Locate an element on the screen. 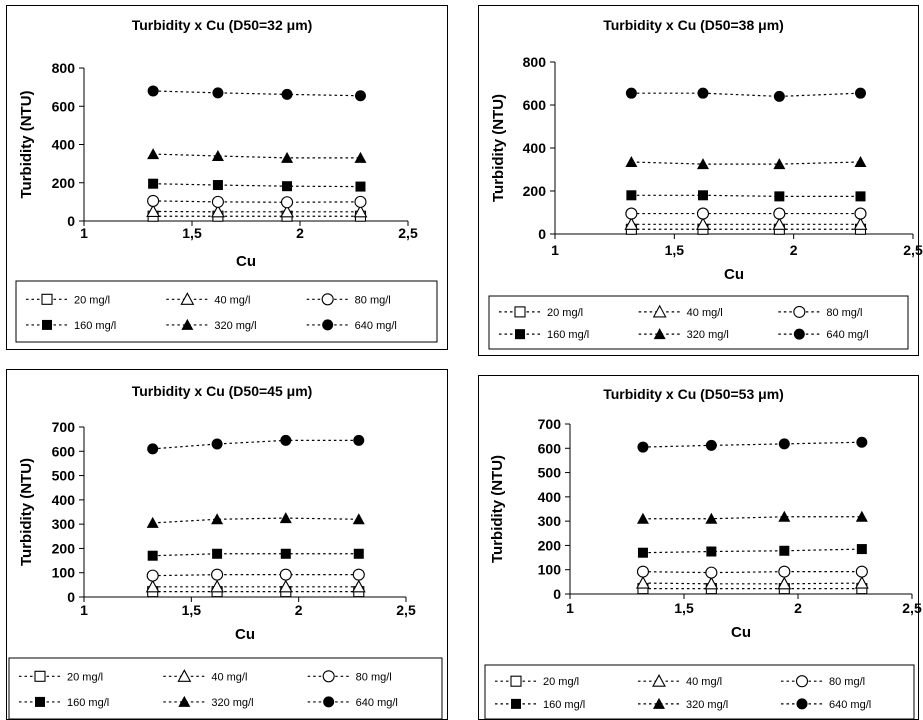 The height and width of the screenshot is (720, 923). y-axis-label: Turbidity (NTU) is located at coordinates (26, 144).